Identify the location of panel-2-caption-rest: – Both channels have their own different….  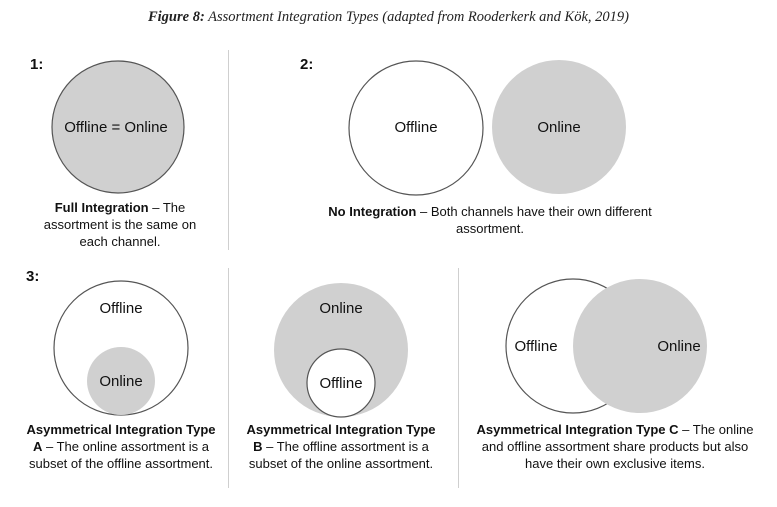
(534, 220).